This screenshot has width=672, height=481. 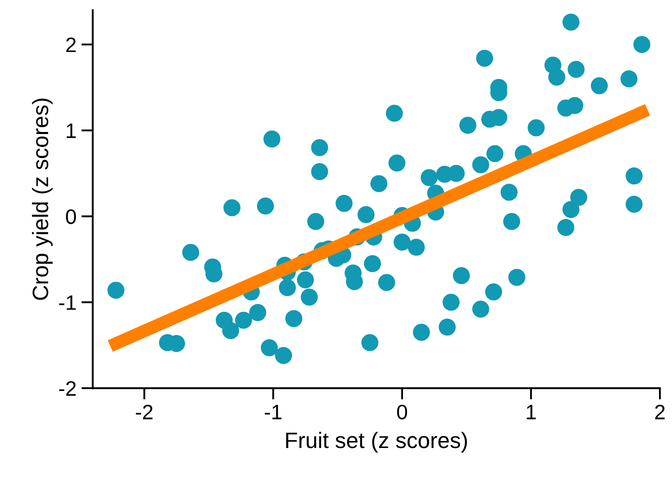 I want to click on x-tick-label: 1, so click(x=531, y=412).